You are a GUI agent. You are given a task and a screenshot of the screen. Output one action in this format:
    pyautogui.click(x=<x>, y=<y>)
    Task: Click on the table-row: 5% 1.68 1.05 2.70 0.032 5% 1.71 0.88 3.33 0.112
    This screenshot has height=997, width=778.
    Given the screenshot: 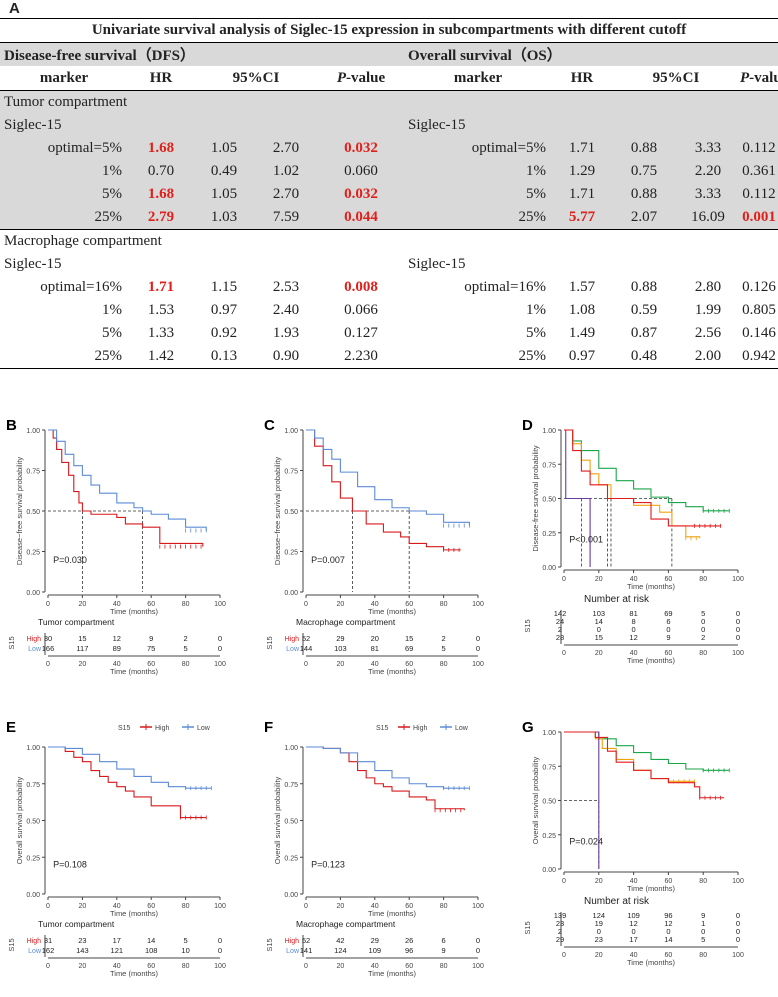 What is the action you would take?
    pyautogui.click(x=389, y=194)
    